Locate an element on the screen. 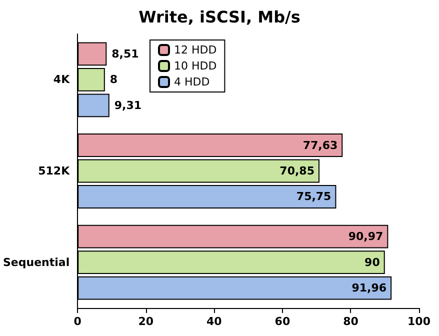 This screenshot has height=336, width=439. data-label: 91,96 is located at coordinates (369, 288).